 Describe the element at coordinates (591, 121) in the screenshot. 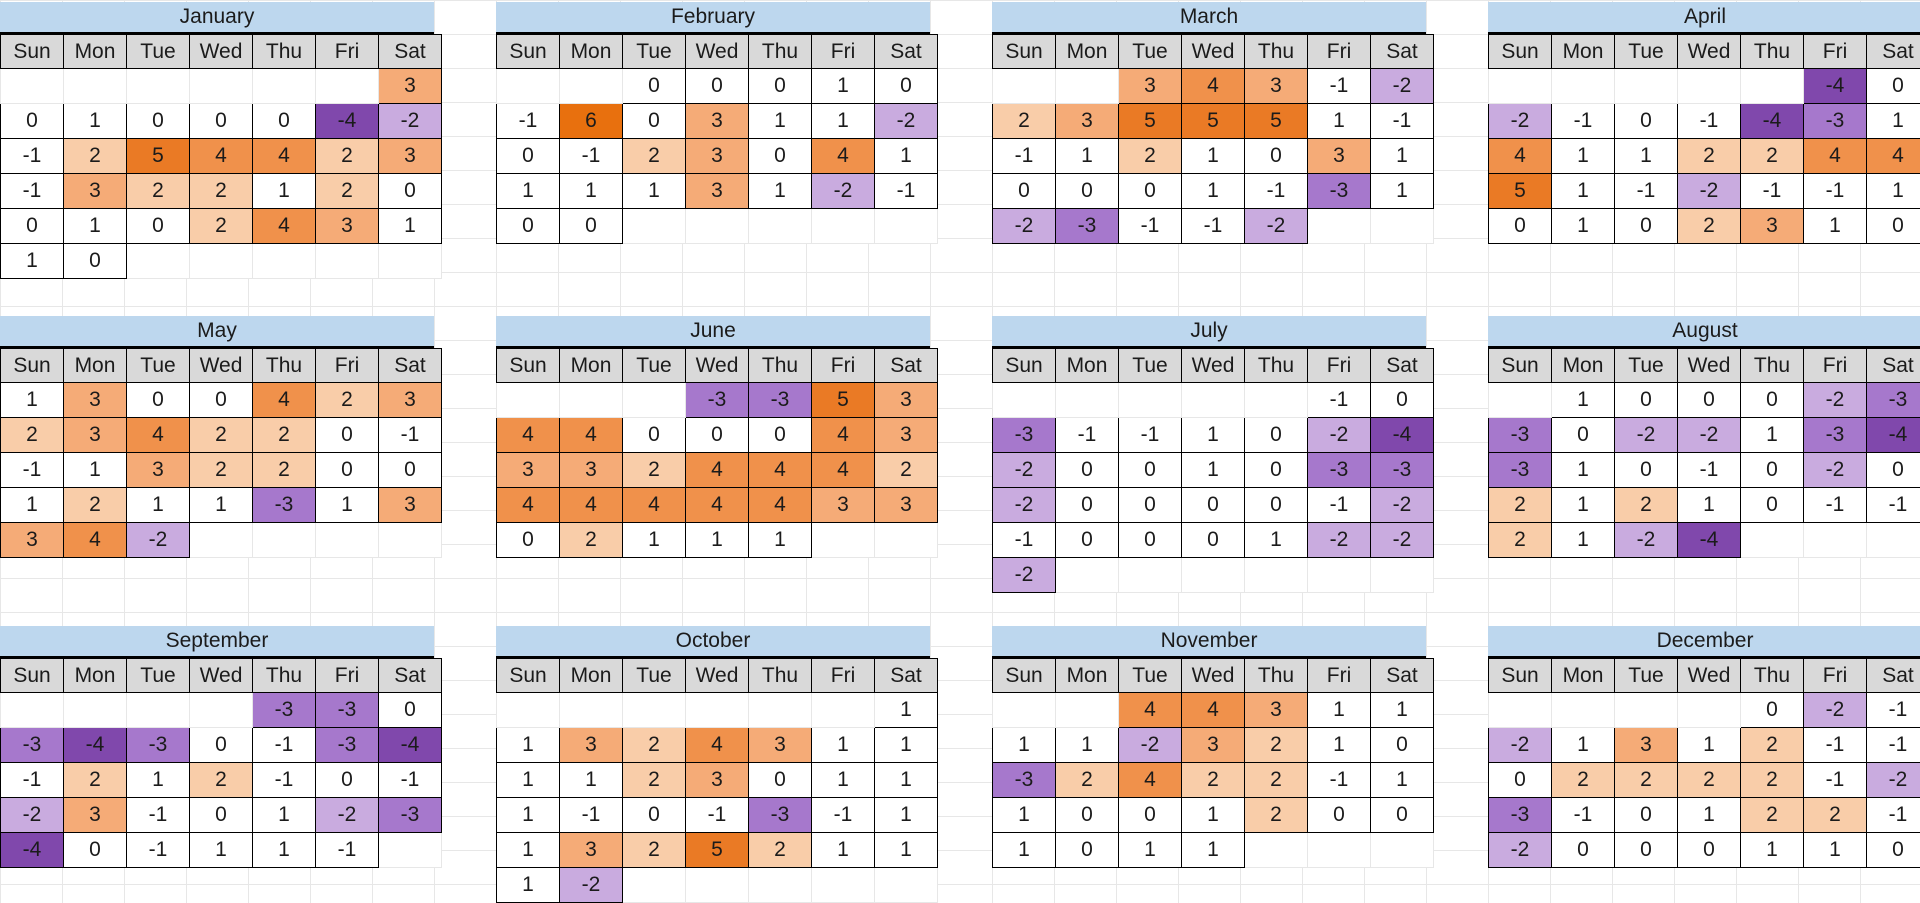

I see `day-cell: 6` at that location.